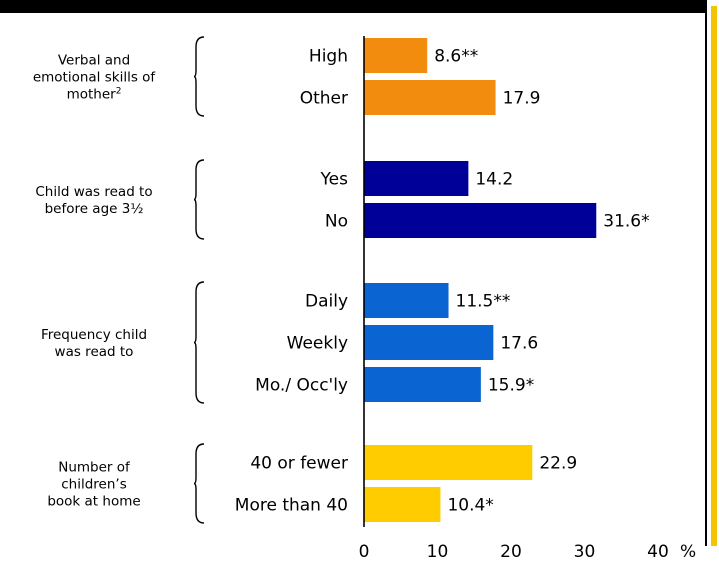 This screenshot has width=719, height=563. What do you see at coordinates (301, 386) in the screenshot?
I see `category-label: Mo./ Occ'ly` at bounding box center [301, 386].